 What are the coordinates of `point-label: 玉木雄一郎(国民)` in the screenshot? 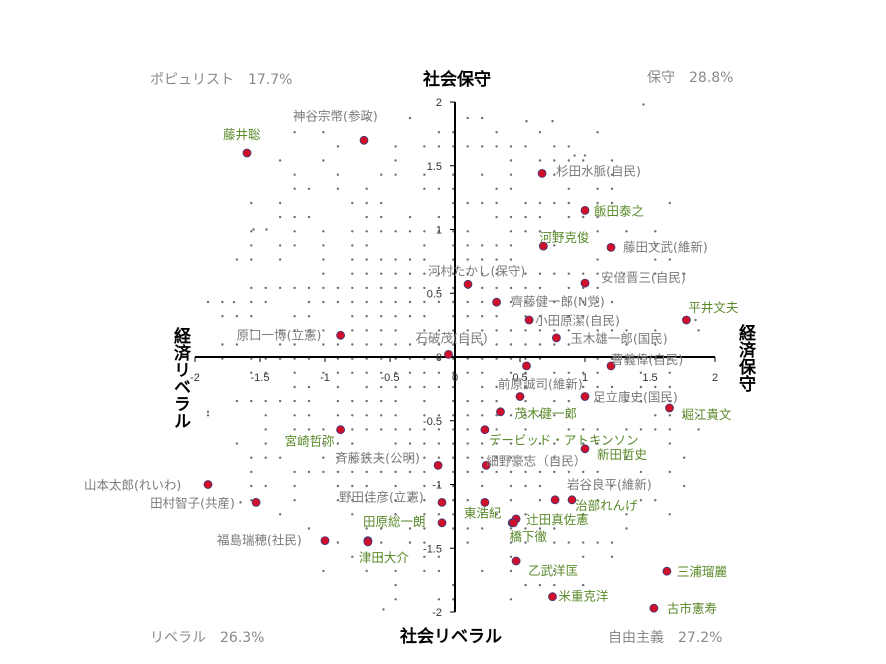 It's located at (618, 338).